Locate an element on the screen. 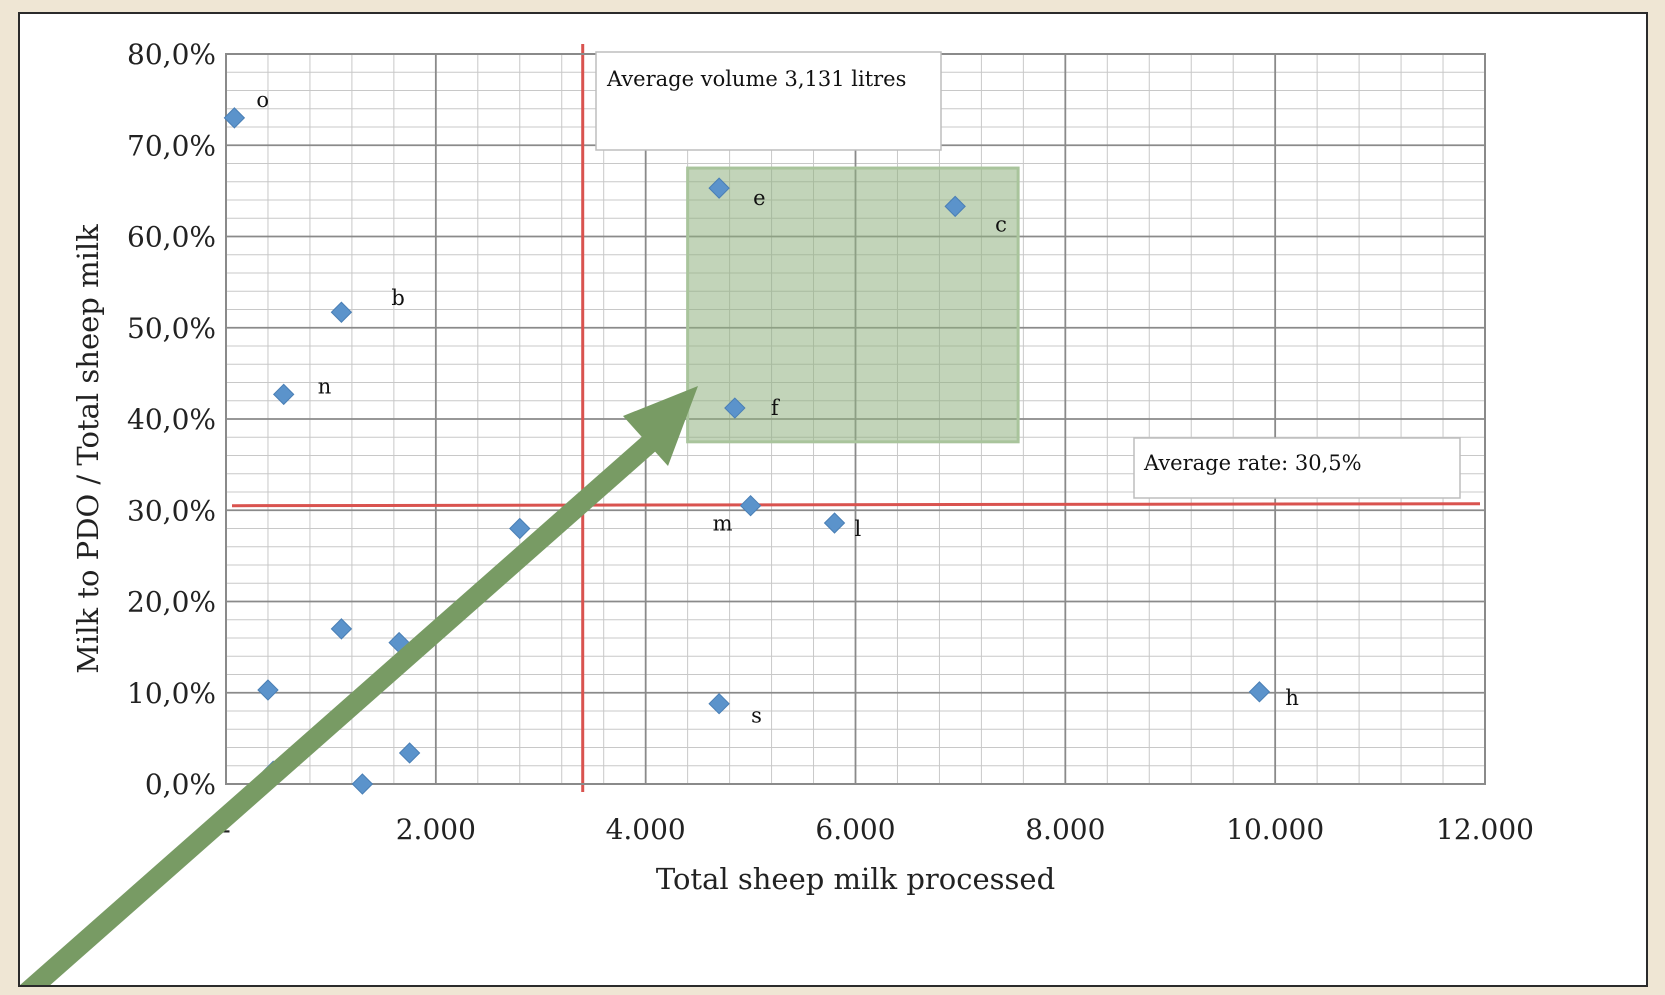 The height and width of the screenshot is (995, 1665). volume-annotation-background is located at coordinates (768, 101).